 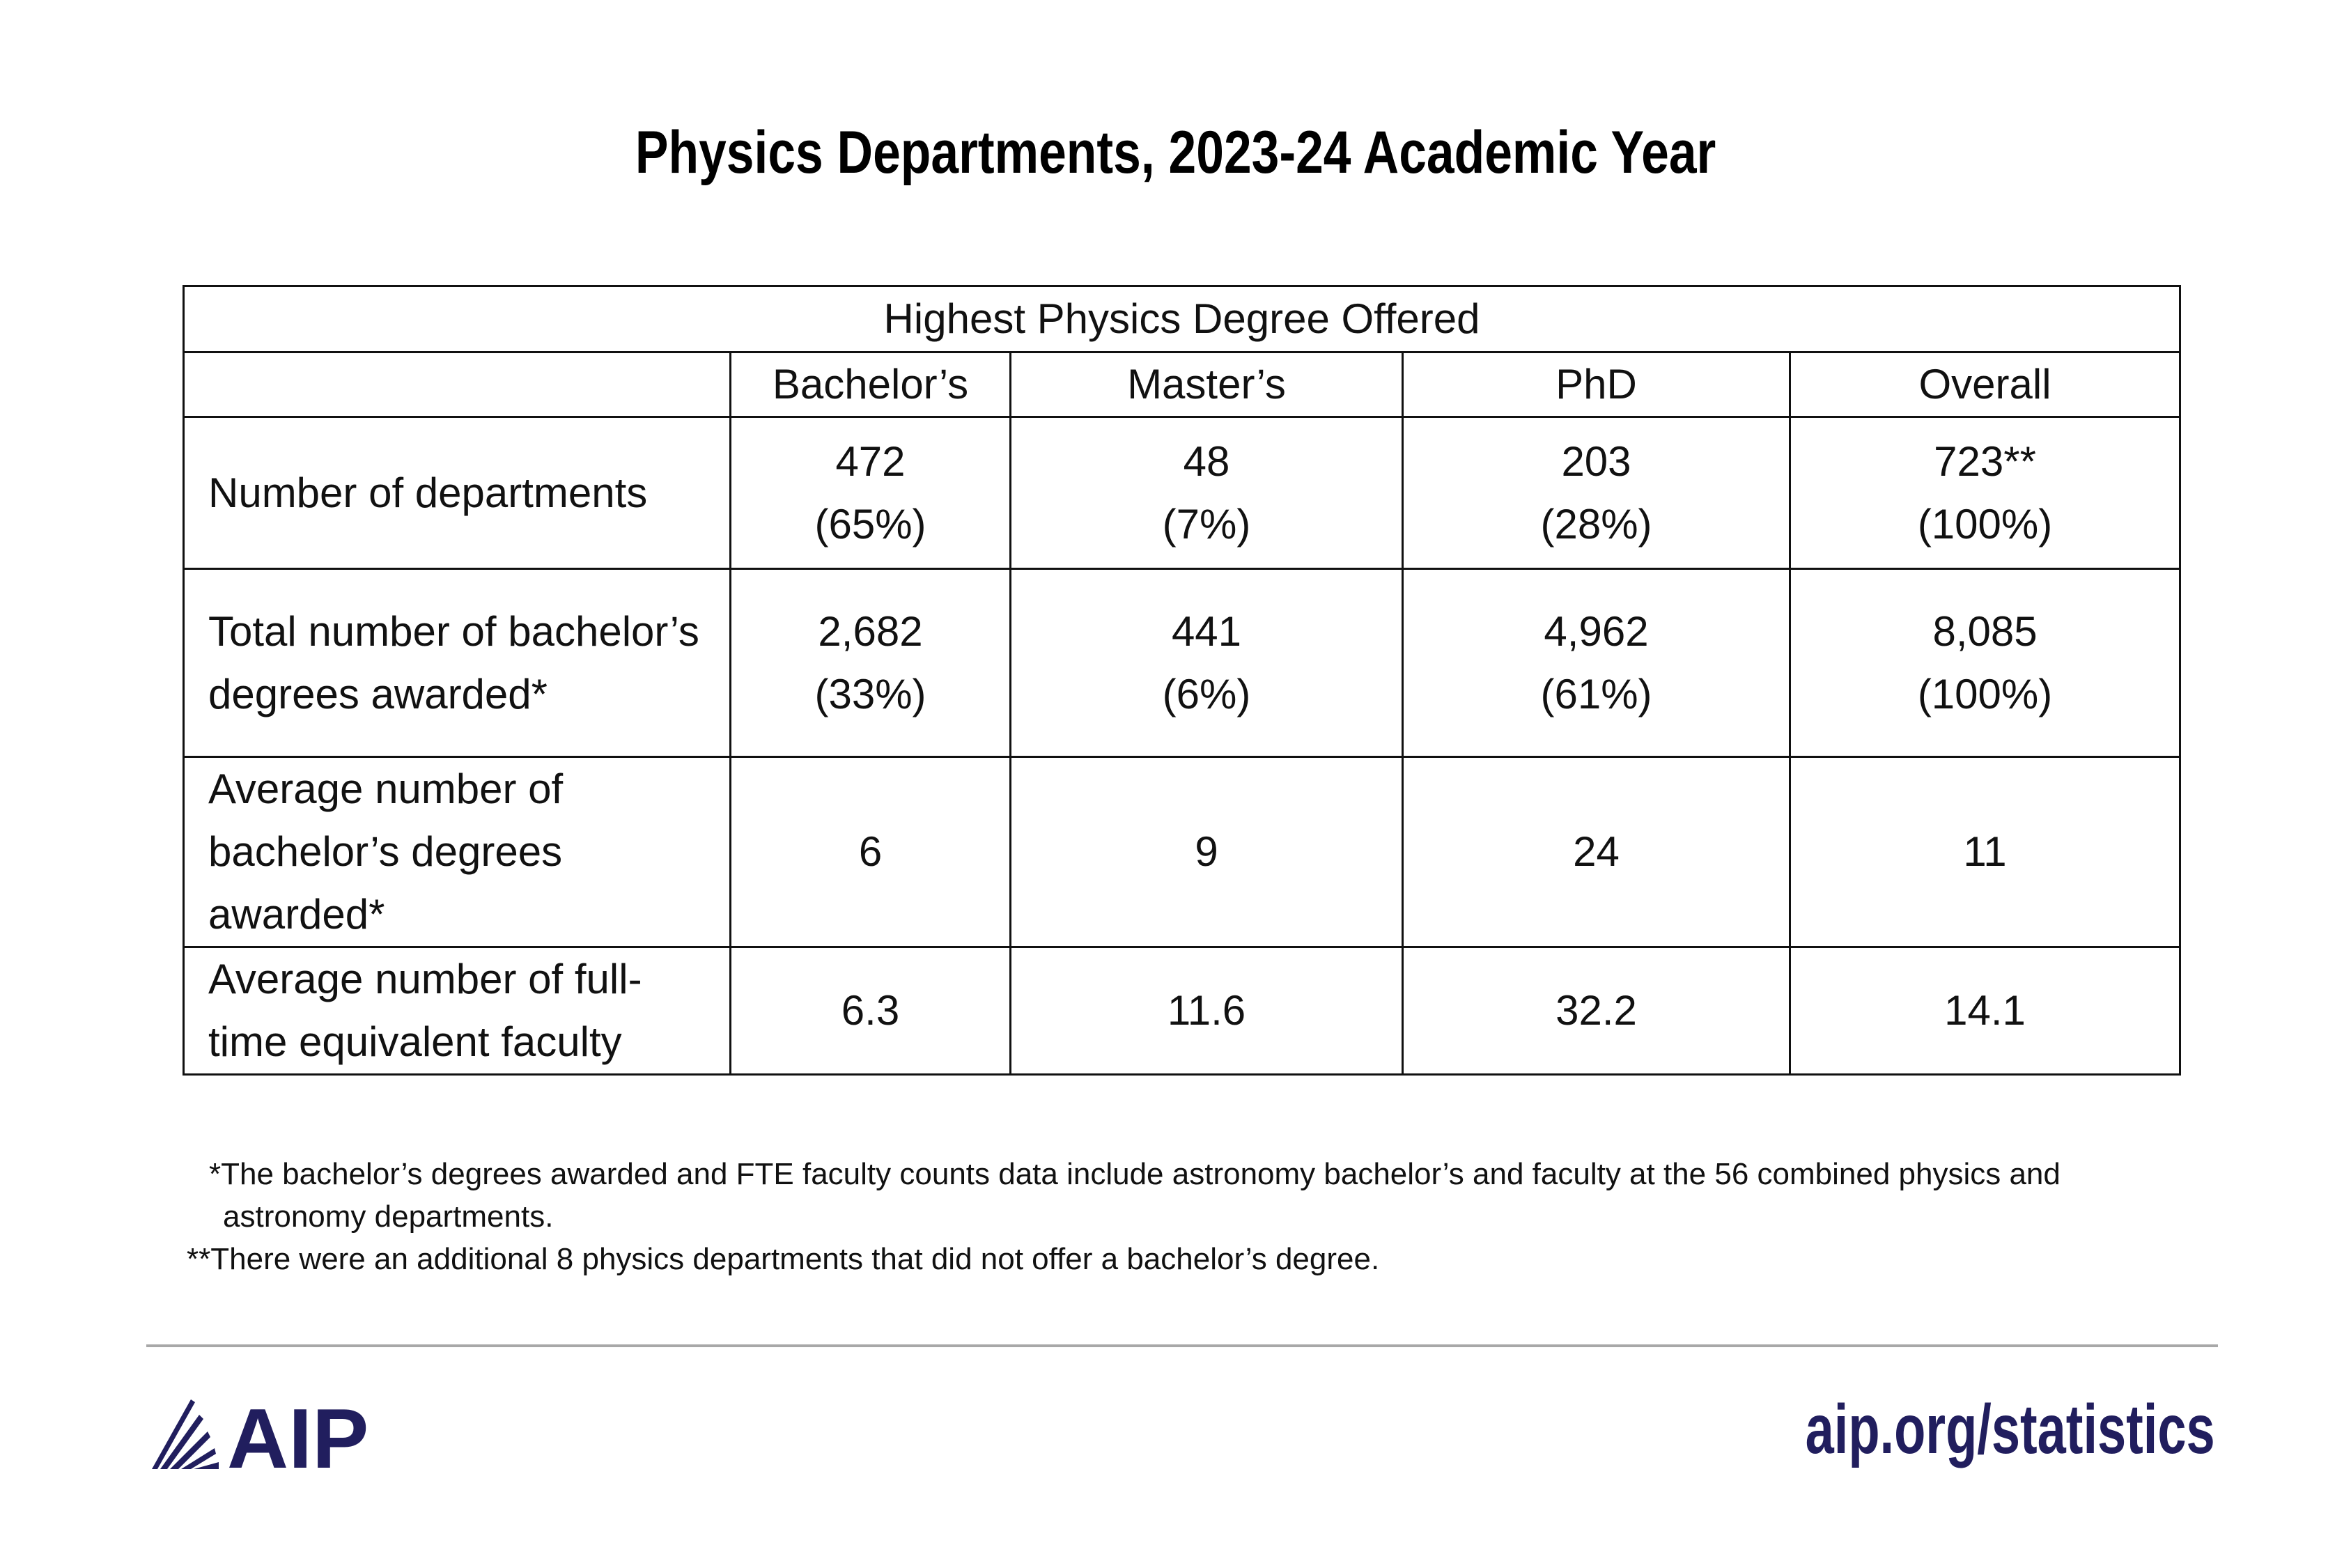 I want to click on cell-line: 8,085, so click(x=1985, y=631).